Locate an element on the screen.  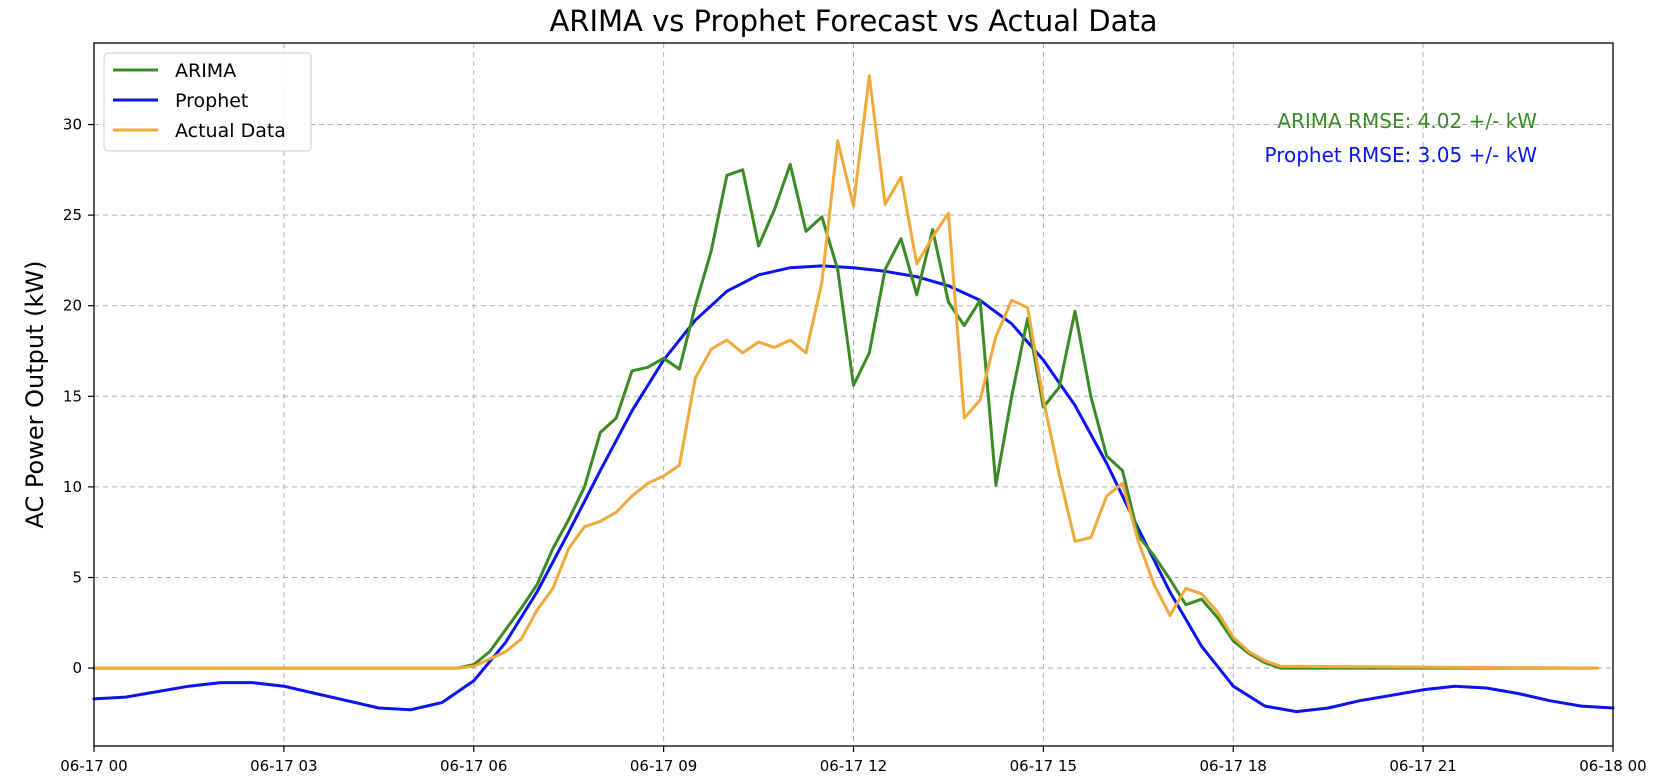
legend: ARIMA Prophet Actual Data is located at coordinates (207, 102).